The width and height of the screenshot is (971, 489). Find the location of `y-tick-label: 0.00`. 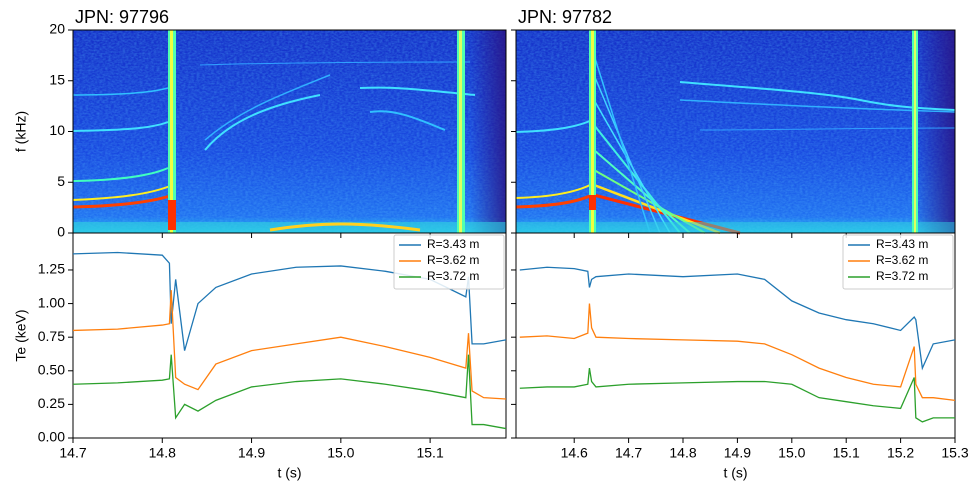

y-tick-label: 0.00 is located at coordinates (51, 437).